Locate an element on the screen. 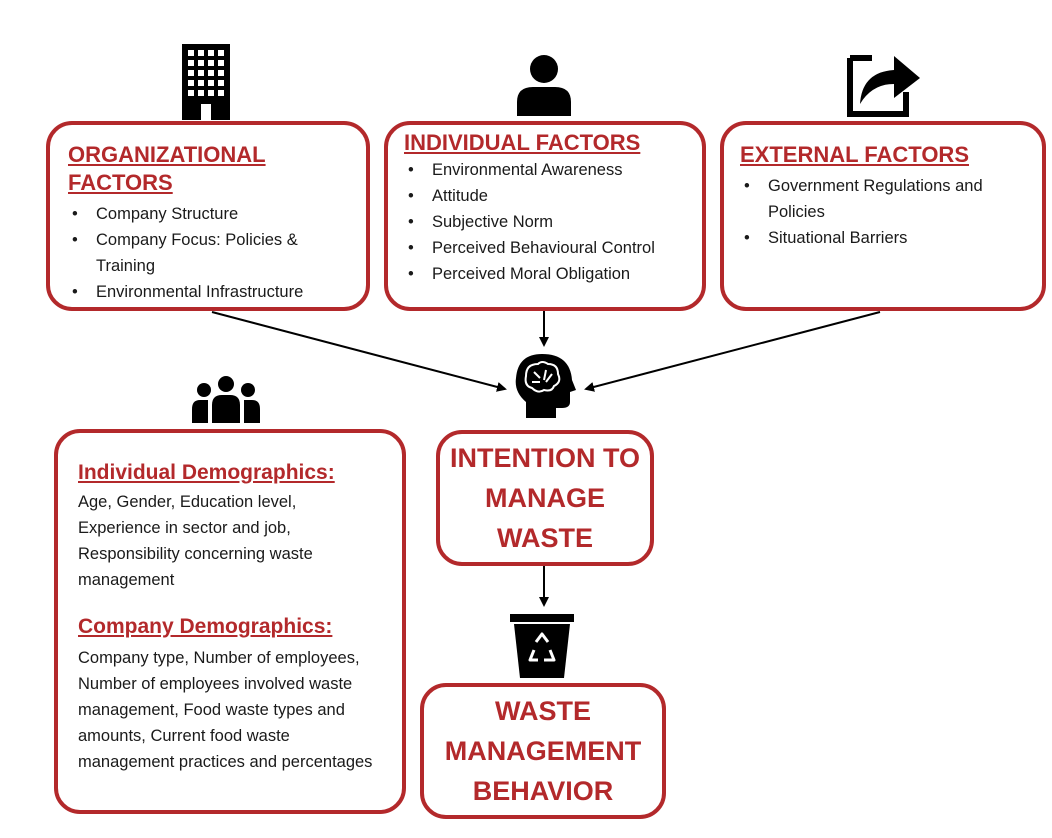 The image size is (1052, 838). list-item: Attitude is located at coordinates (548, 196).